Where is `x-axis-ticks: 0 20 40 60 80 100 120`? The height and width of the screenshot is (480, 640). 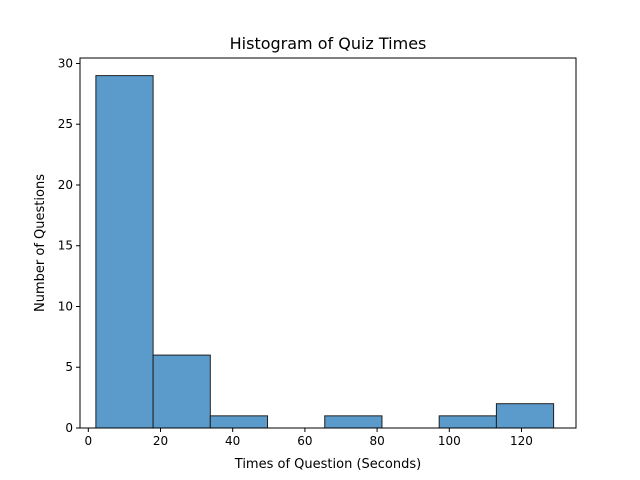 x-axis-ticks: 0 20 40 60 80 100 120 is located at coordinates (308, 438).